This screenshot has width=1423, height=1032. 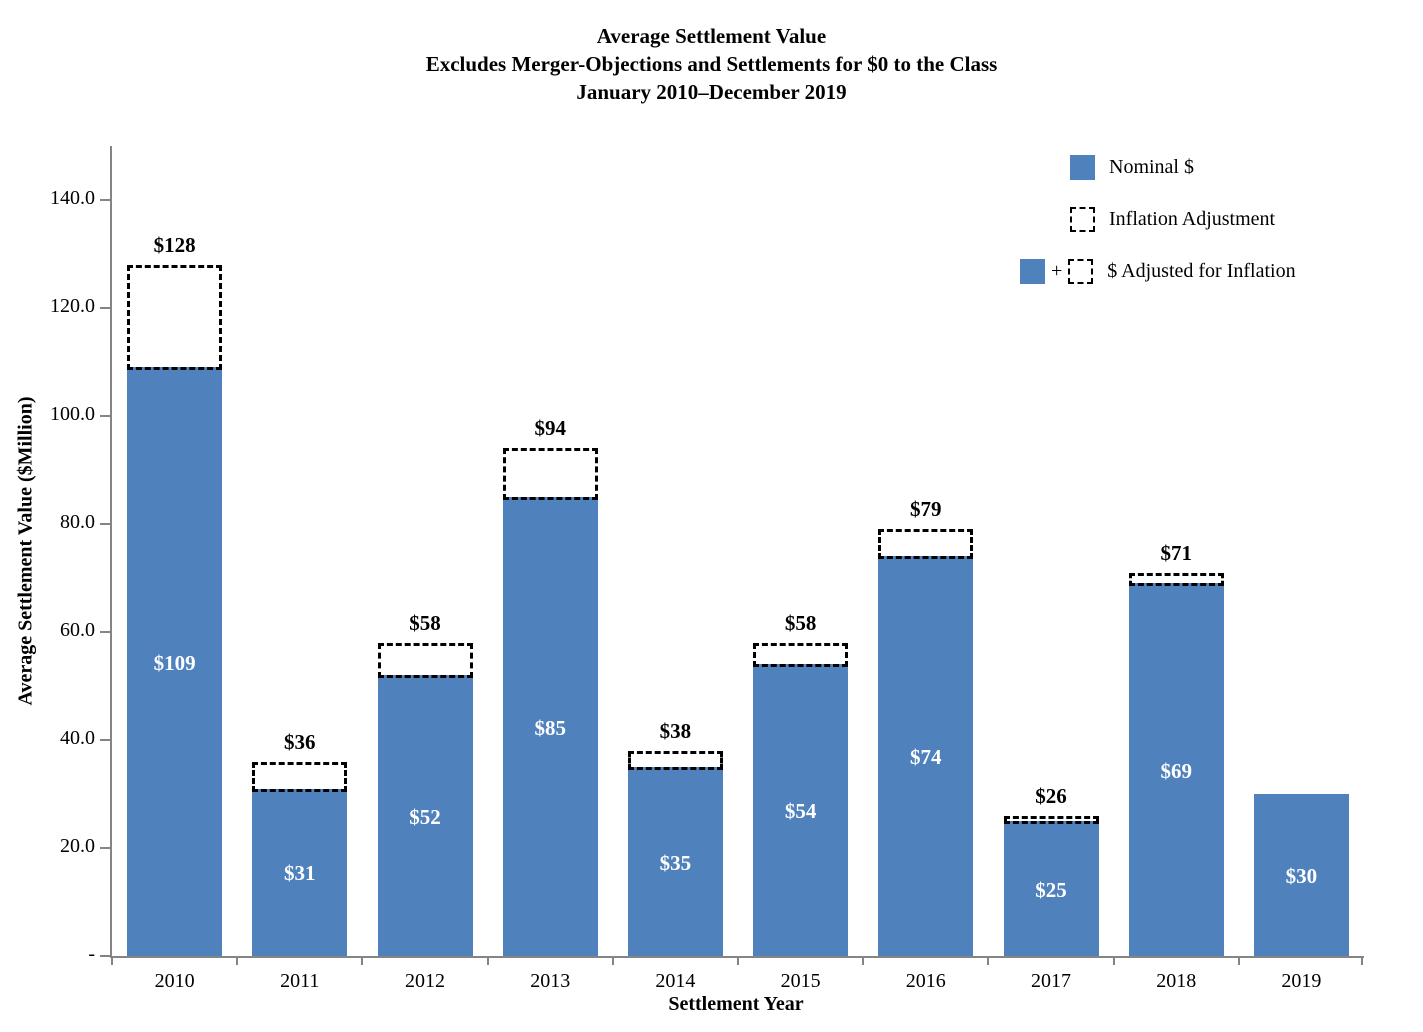 What do you see at coordinates (1201, 270) in the screenshot?
I see `legend-label-adjusted-for-inflation: $ Adjusted for Inflation` at bounding box center [1201, 270].